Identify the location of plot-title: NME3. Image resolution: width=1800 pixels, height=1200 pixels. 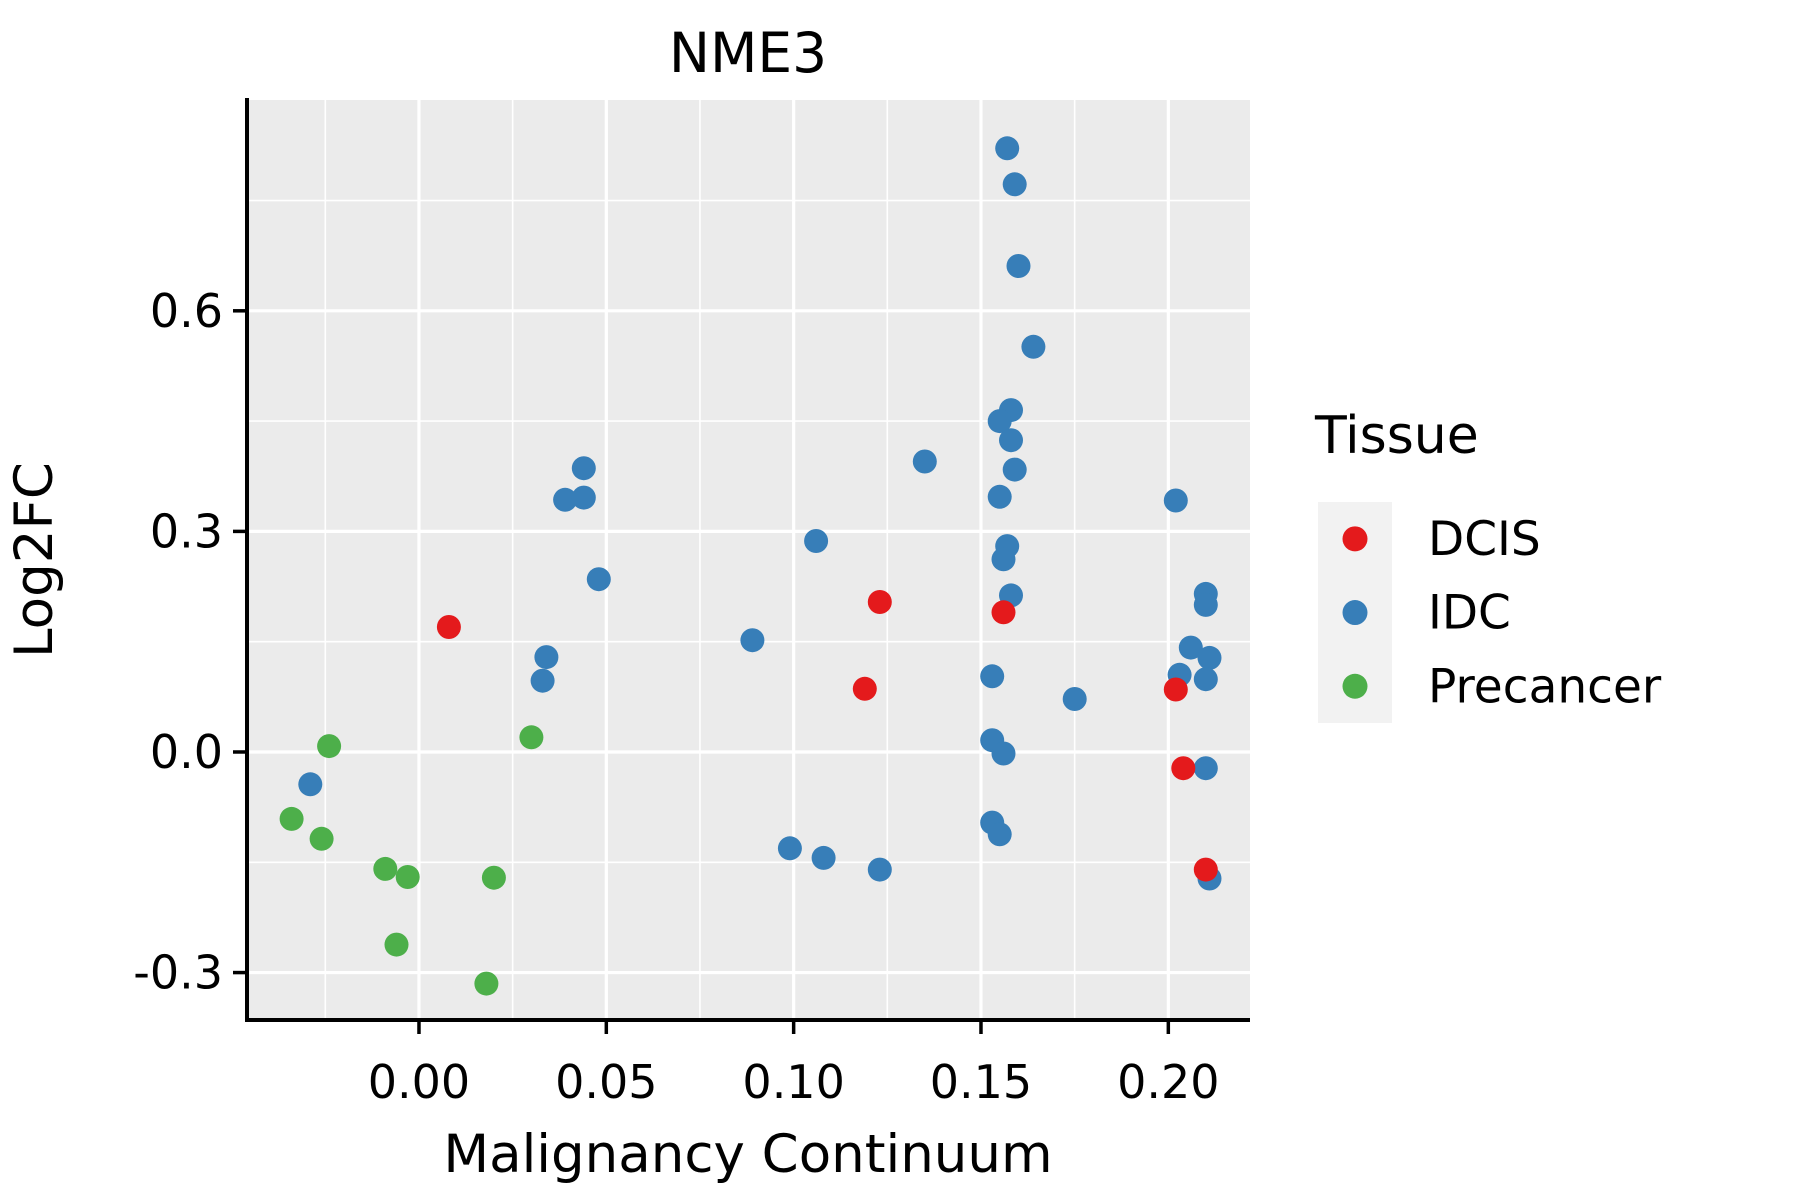
(748, 53).